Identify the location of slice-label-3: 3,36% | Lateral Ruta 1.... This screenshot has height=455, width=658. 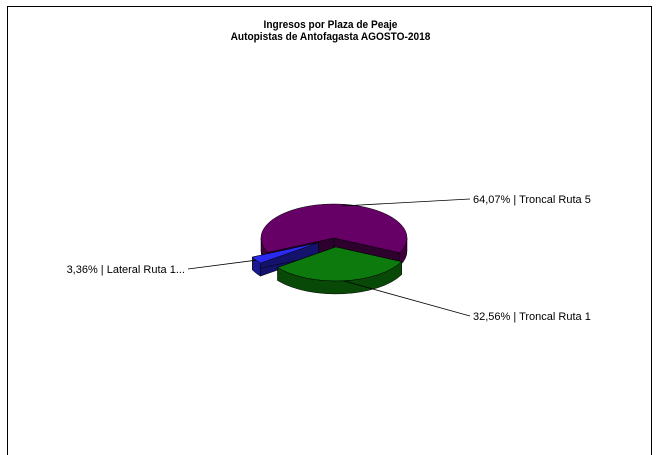
(126, 270).